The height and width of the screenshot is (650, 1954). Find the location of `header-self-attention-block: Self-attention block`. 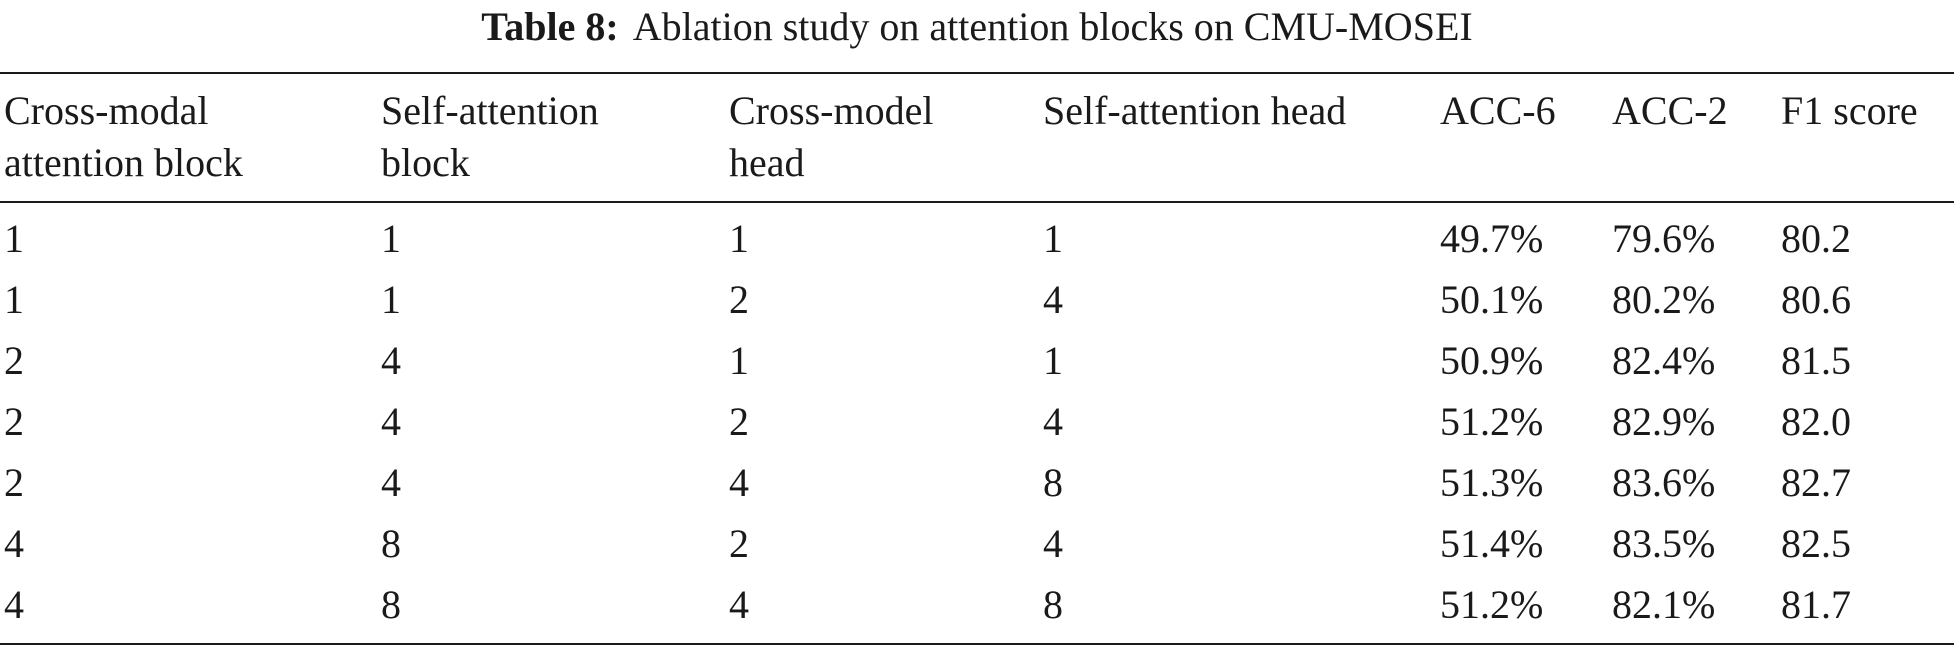

header-self-attention-block: Self-attention block is located at coordinates (490, 136).